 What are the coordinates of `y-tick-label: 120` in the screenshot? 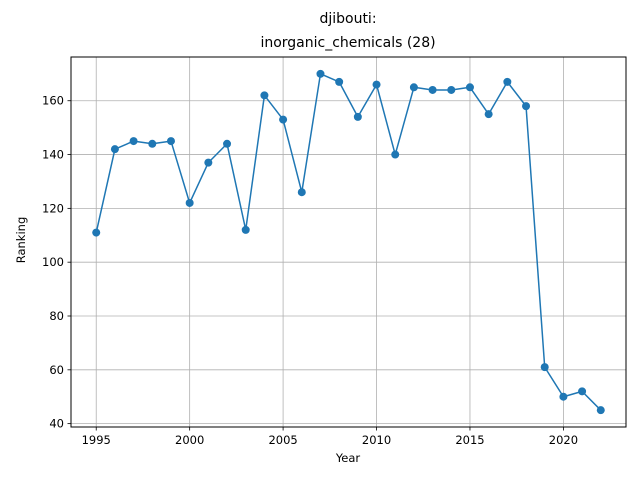 It's located at (53, 208).